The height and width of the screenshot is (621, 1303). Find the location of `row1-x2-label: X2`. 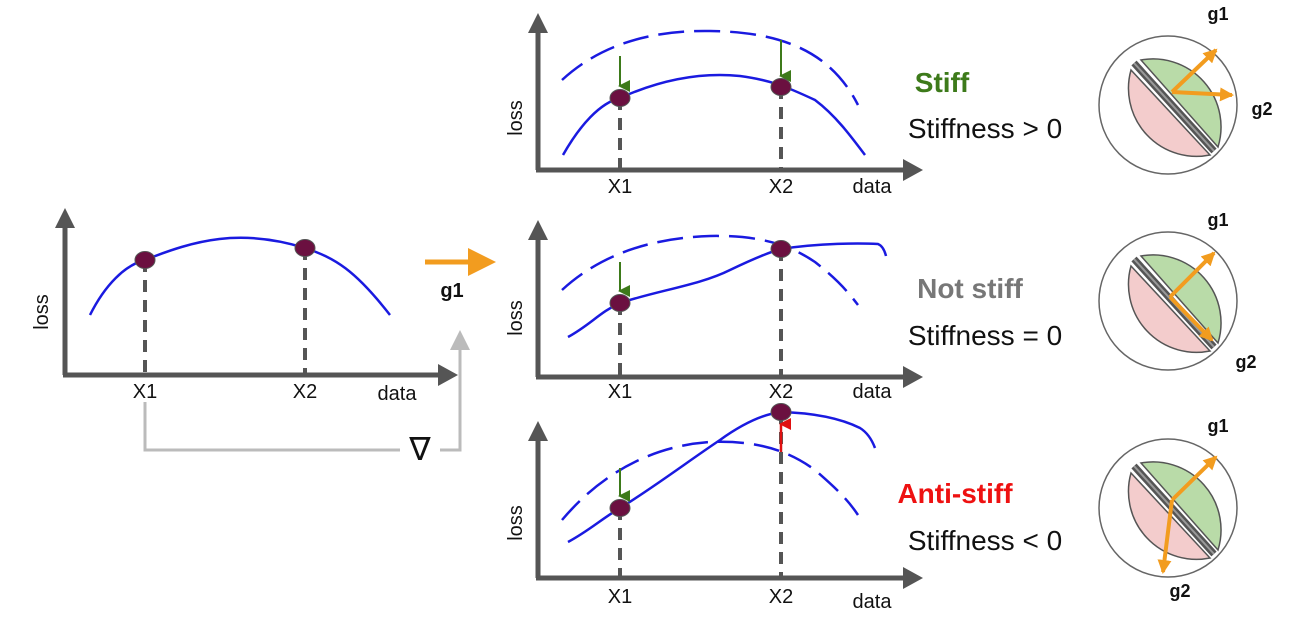

row1-x2-label: X2 is located at coordinates (781, 187).